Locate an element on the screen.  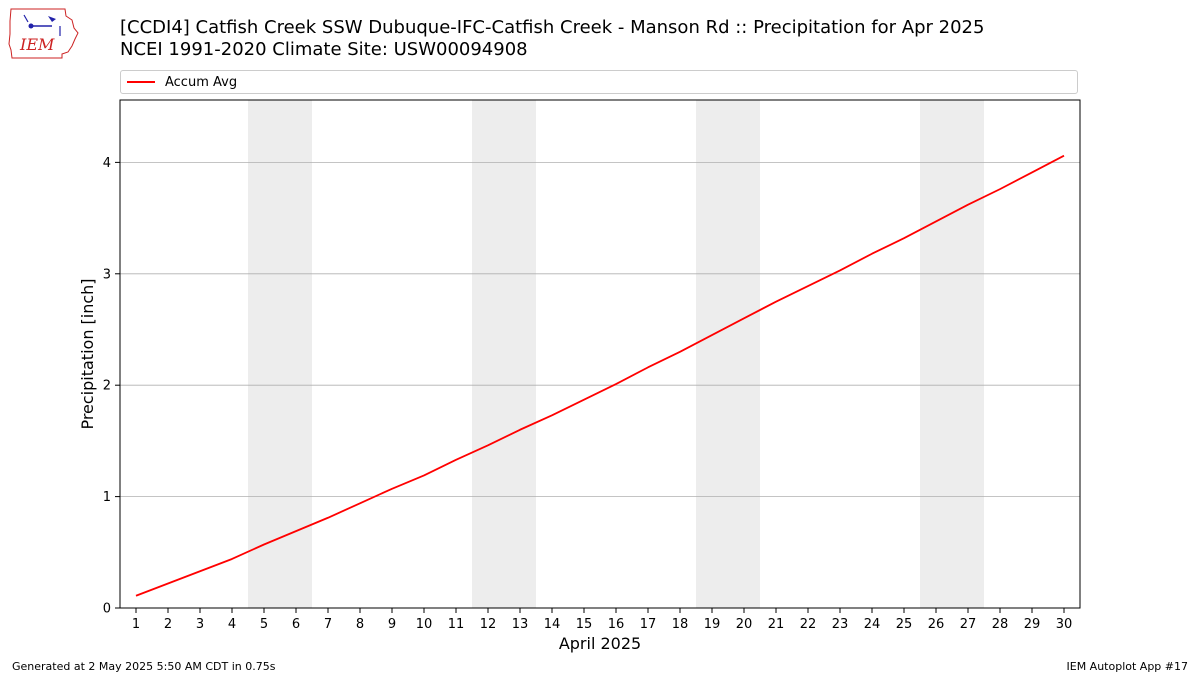
x-tick-label: 19 is located at coordinates (712, 624).